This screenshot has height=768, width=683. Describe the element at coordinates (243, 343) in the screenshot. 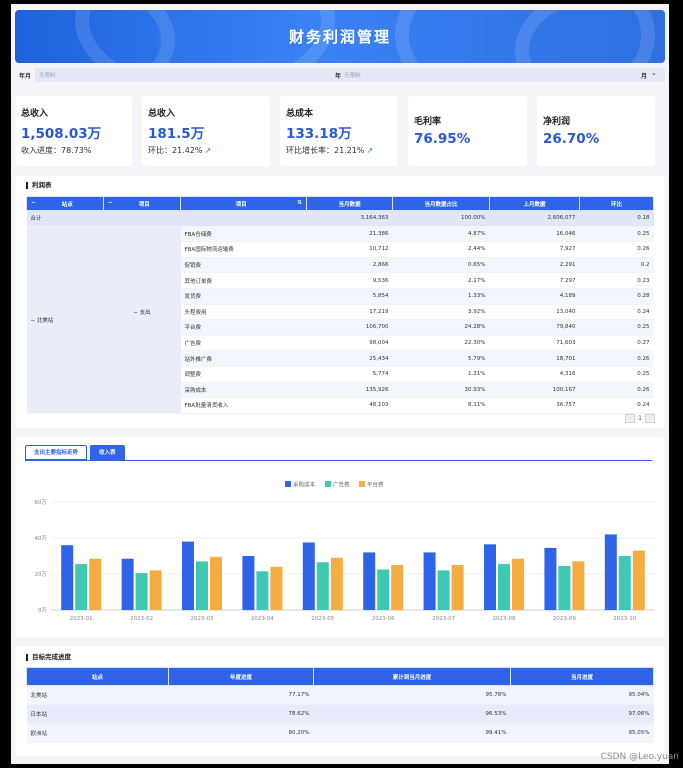

I see `item-cell: 广告费` at that location.